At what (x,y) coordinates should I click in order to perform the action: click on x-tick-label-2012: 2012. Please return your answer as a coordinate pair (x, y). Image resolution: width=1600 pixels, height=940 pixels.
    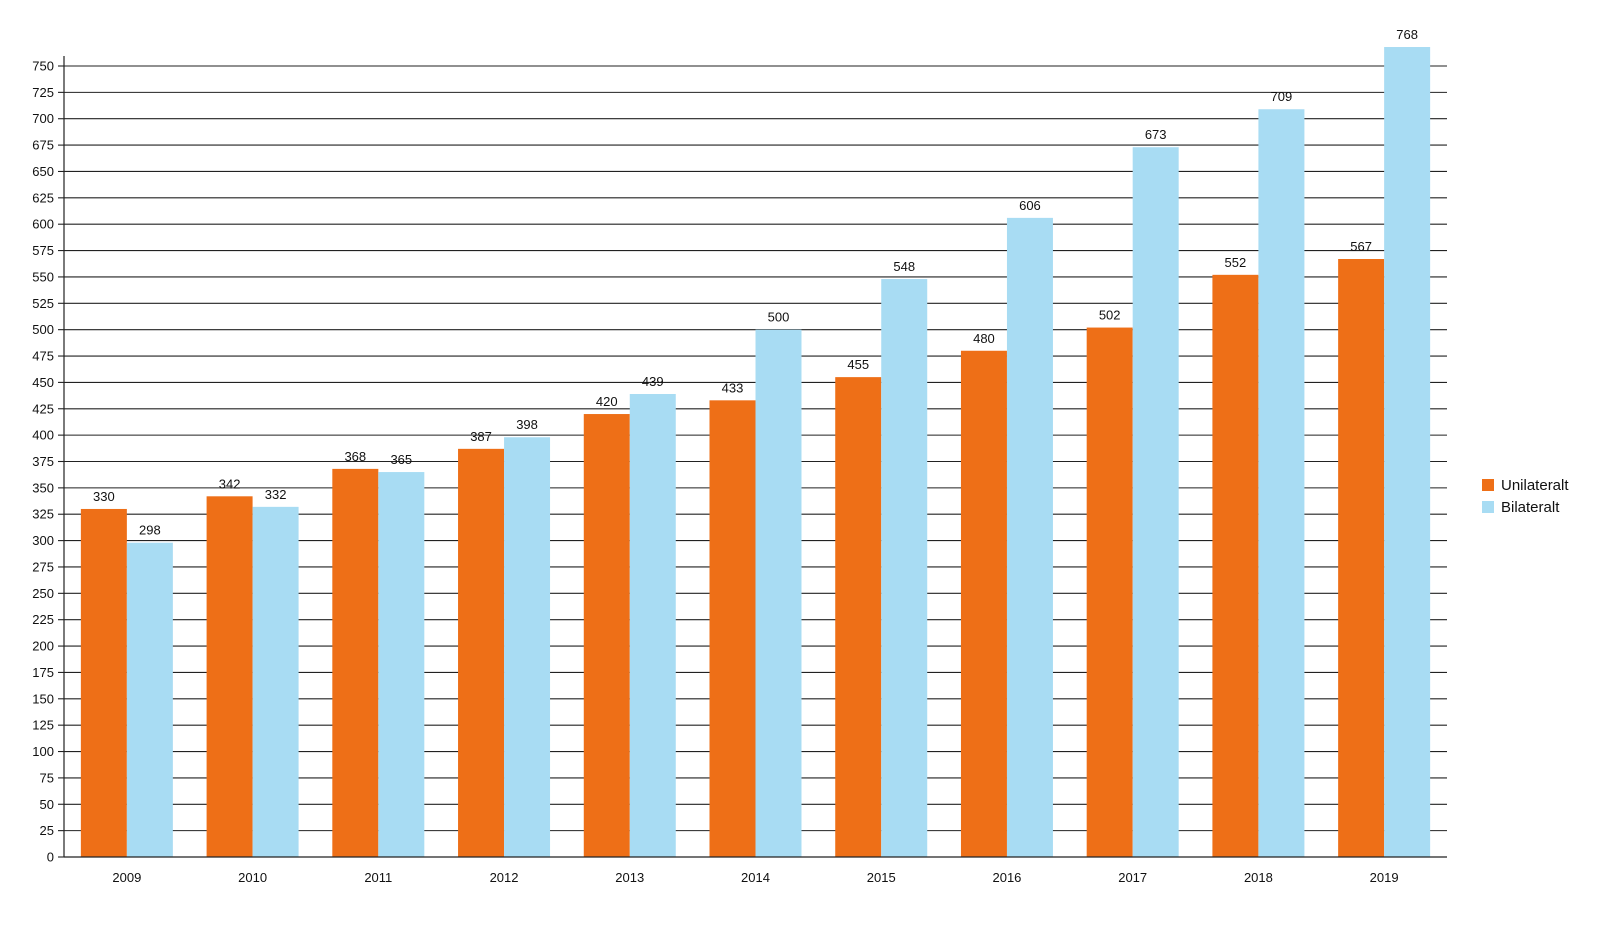
    Looking at the image, I should click on (504, 877).